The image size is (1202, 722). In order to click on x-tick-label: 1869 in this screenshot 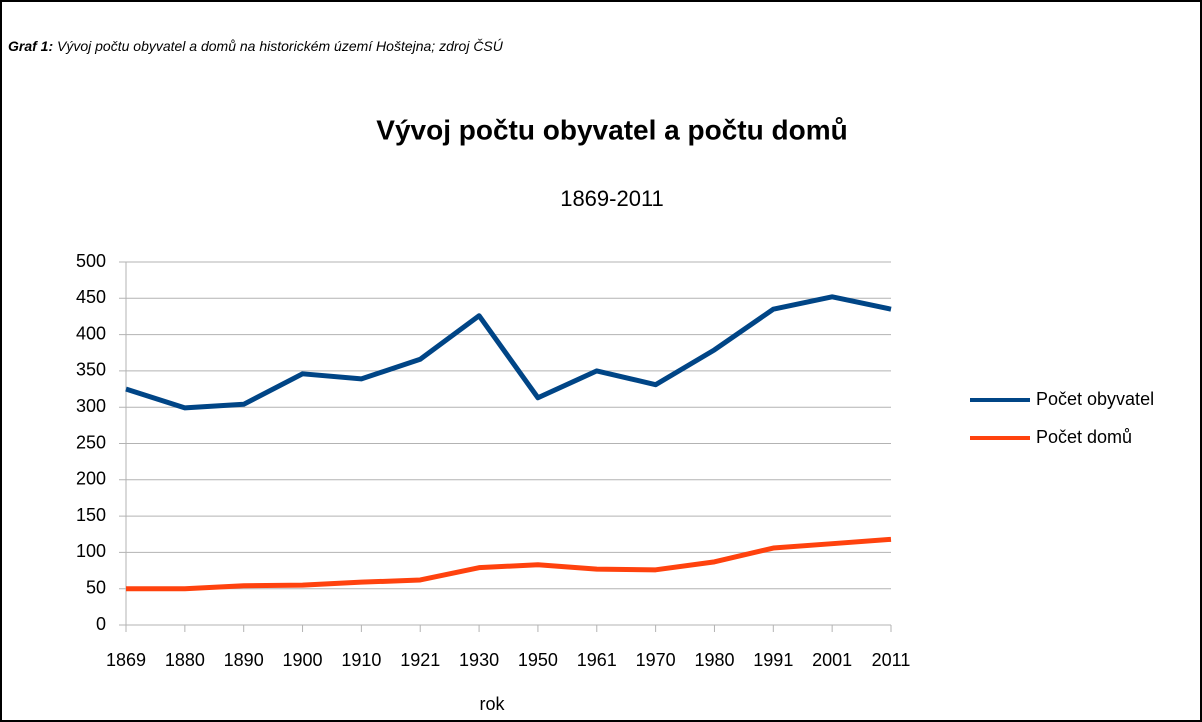, I will do `click(126, 660)`.